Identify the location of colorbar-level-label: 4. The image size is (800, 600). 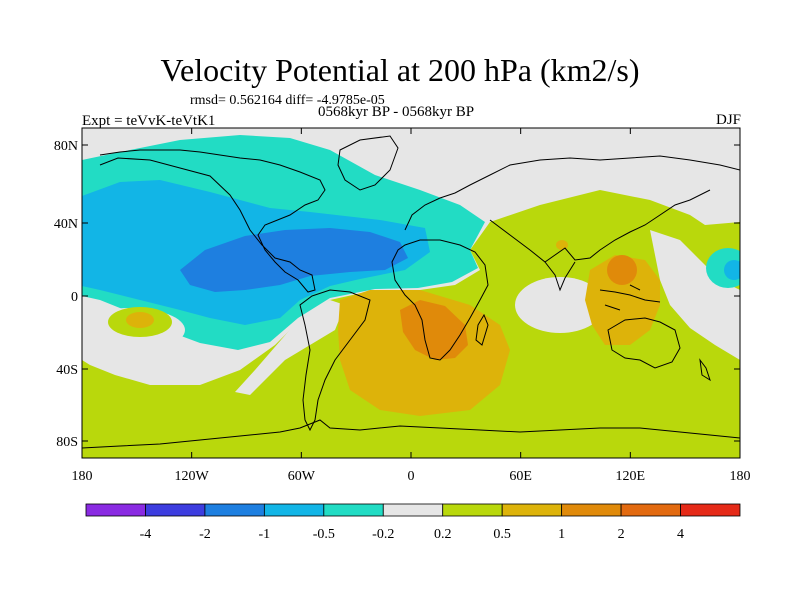
(680, 534).